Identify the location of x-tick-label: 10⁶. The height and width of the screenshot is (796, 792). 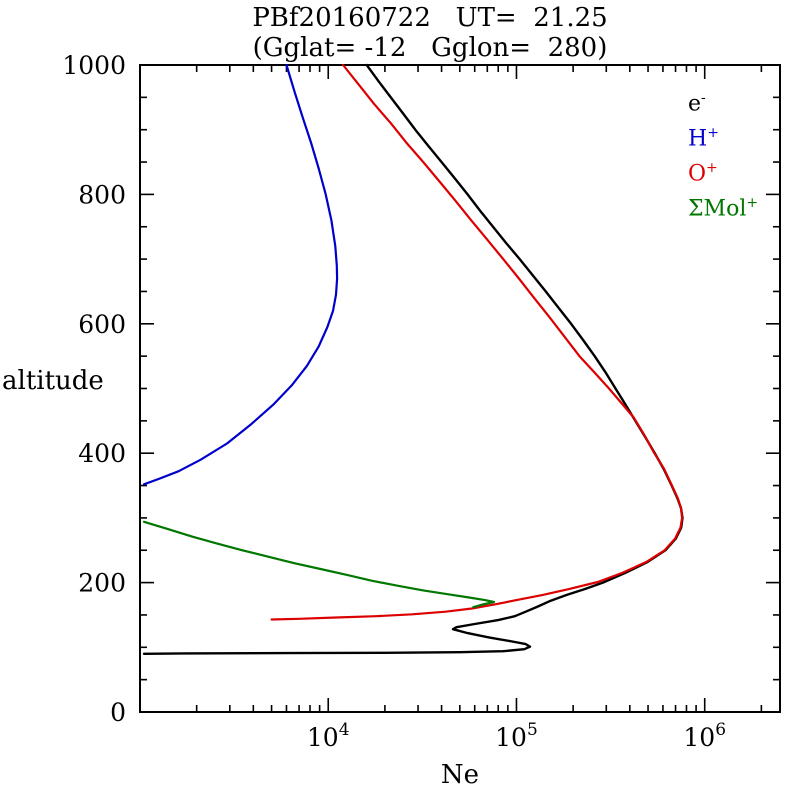
(704, 736).